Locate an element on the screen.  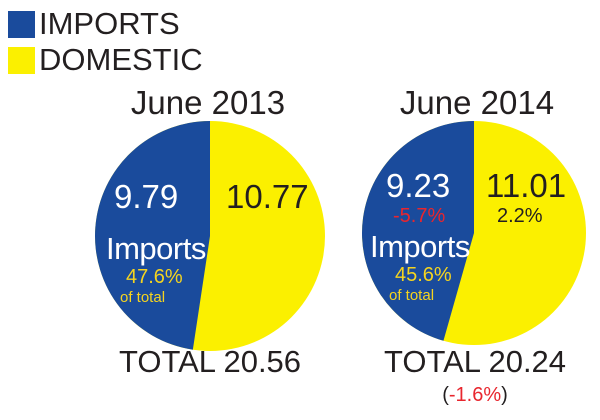
legend-swatch-imports is located at coordinates (21, 24).